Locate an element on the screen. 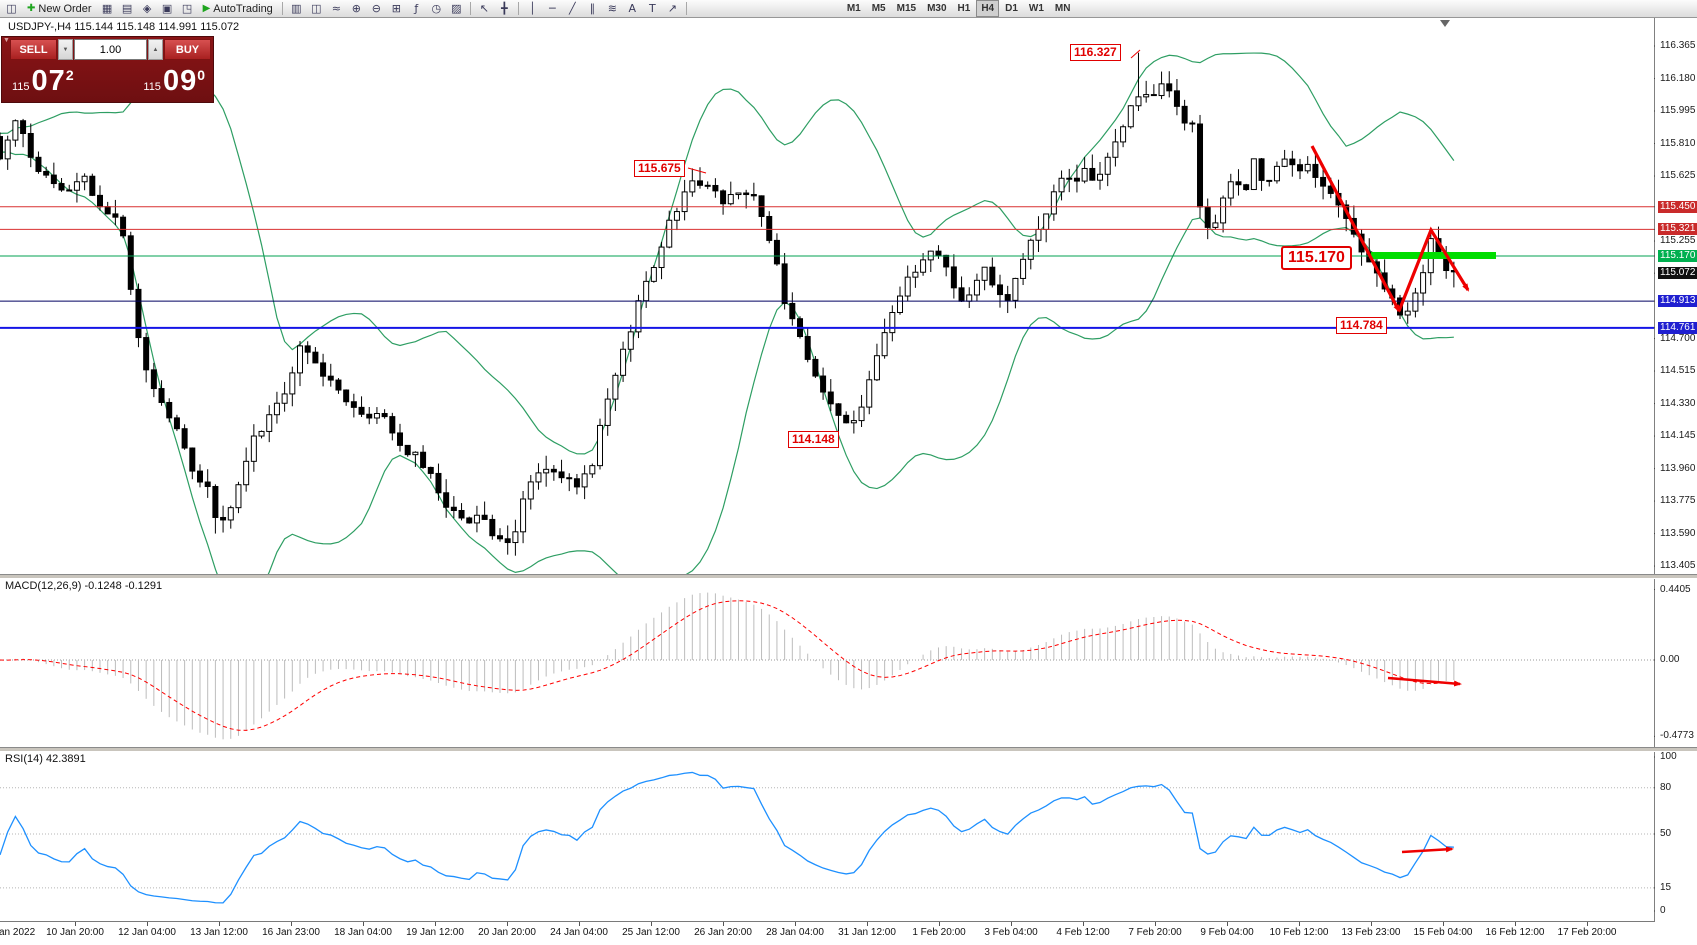 The image size is (1697, 945). price-axis-label: 115.450 is located at coordinates (1677, 206).